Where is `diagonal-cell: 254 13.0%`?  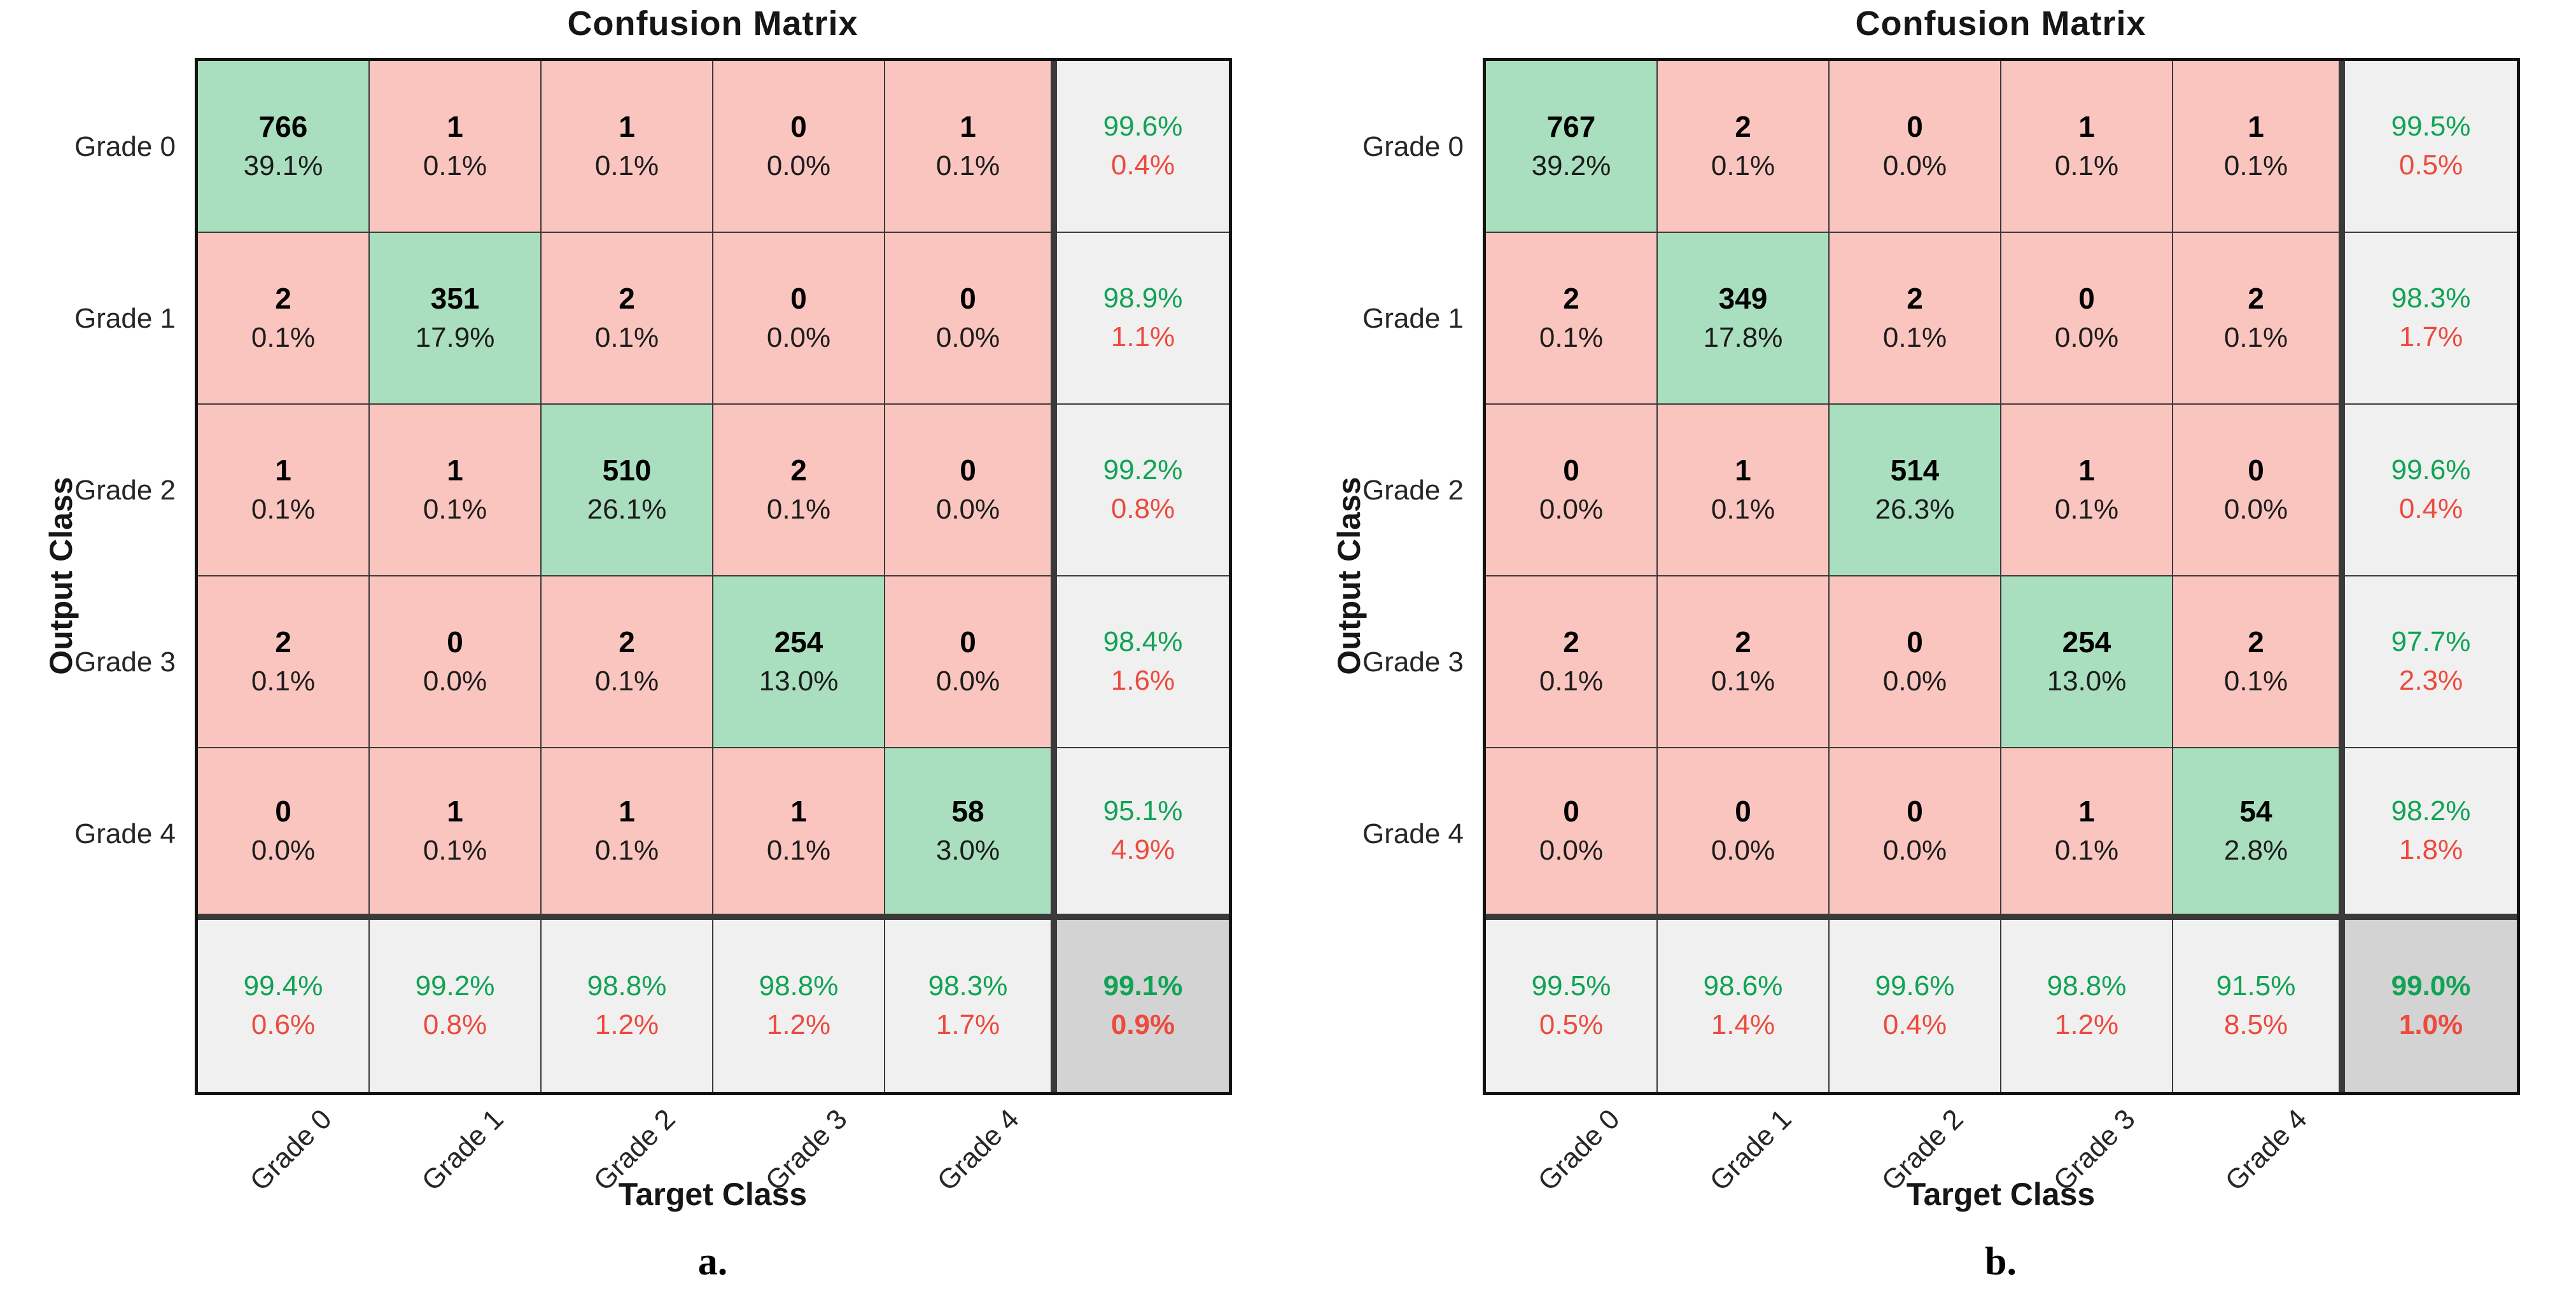 diagonal-cell: 254 13.0% is located at coordinates (799, 662).